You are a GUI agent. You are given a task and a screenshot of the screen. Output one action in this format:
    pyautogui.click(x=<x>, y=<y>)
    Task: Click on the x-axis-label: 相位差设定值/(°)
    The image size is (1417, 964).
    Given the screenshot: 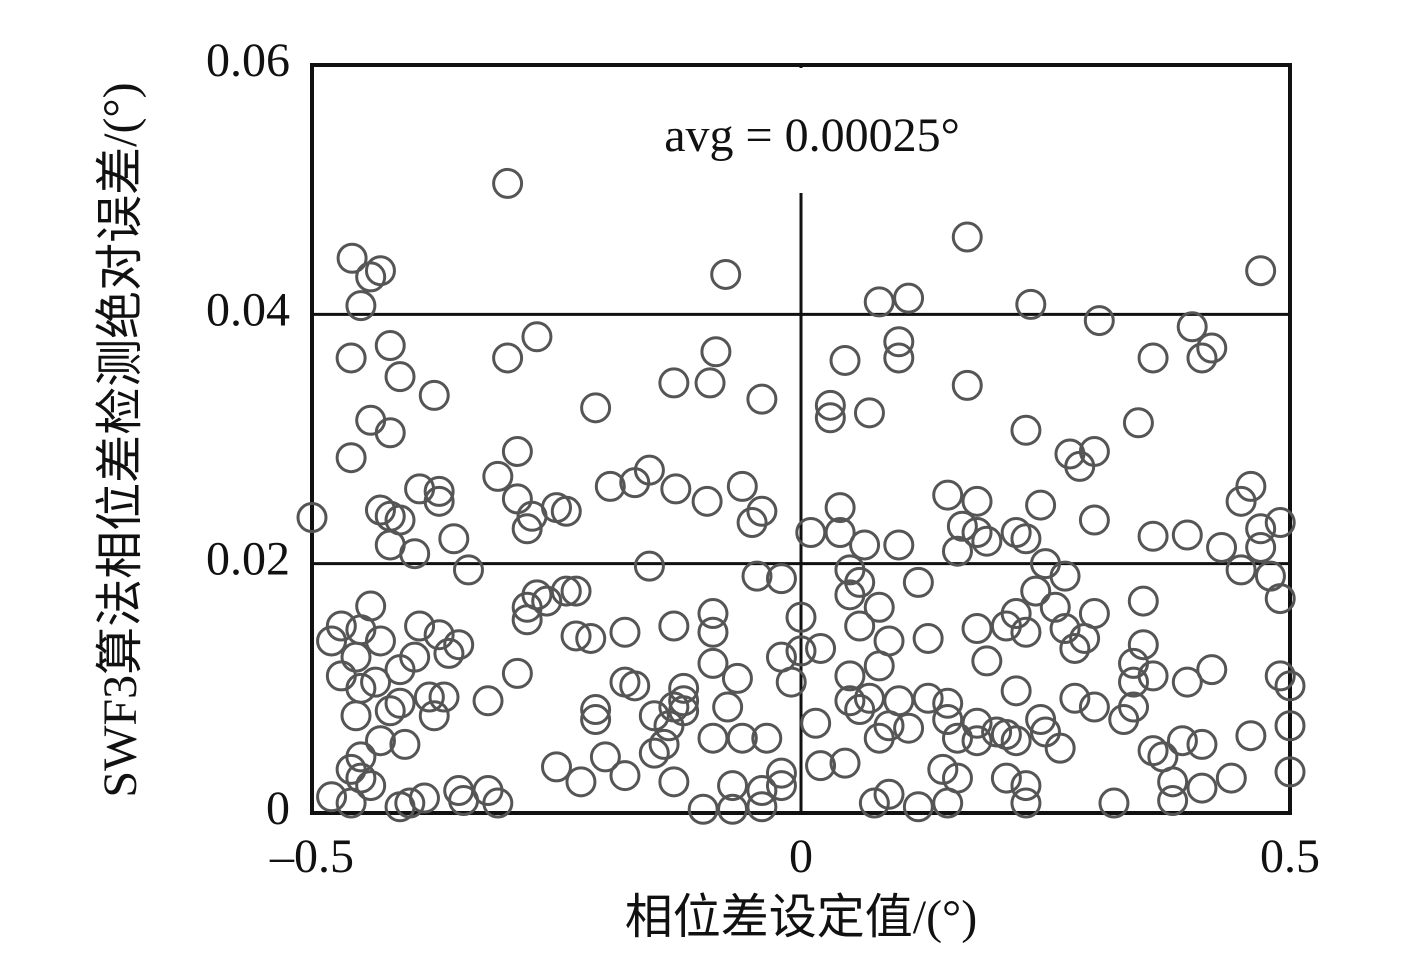 What is the action you would take?
    pyautogui.click(x=801, y=917)
    